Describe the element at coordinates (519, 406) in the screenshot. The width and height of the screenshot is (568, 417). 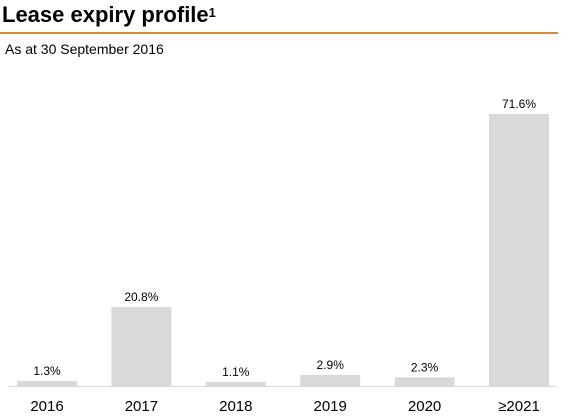
I see `tick-label-6: ≥2021` at that location.